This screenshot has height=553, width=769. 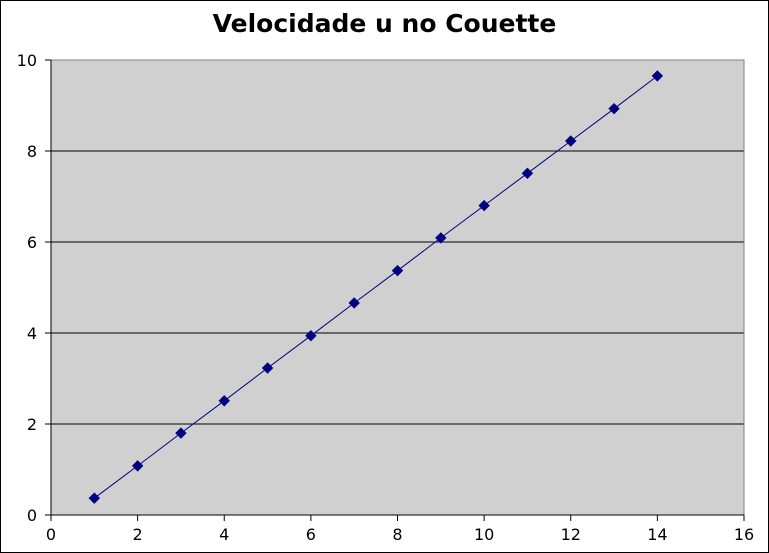 What do you see at coordinates (571, 534) in the screenshot?
I see `x-tick-label-6: 12` at bounding box center [571, 534].